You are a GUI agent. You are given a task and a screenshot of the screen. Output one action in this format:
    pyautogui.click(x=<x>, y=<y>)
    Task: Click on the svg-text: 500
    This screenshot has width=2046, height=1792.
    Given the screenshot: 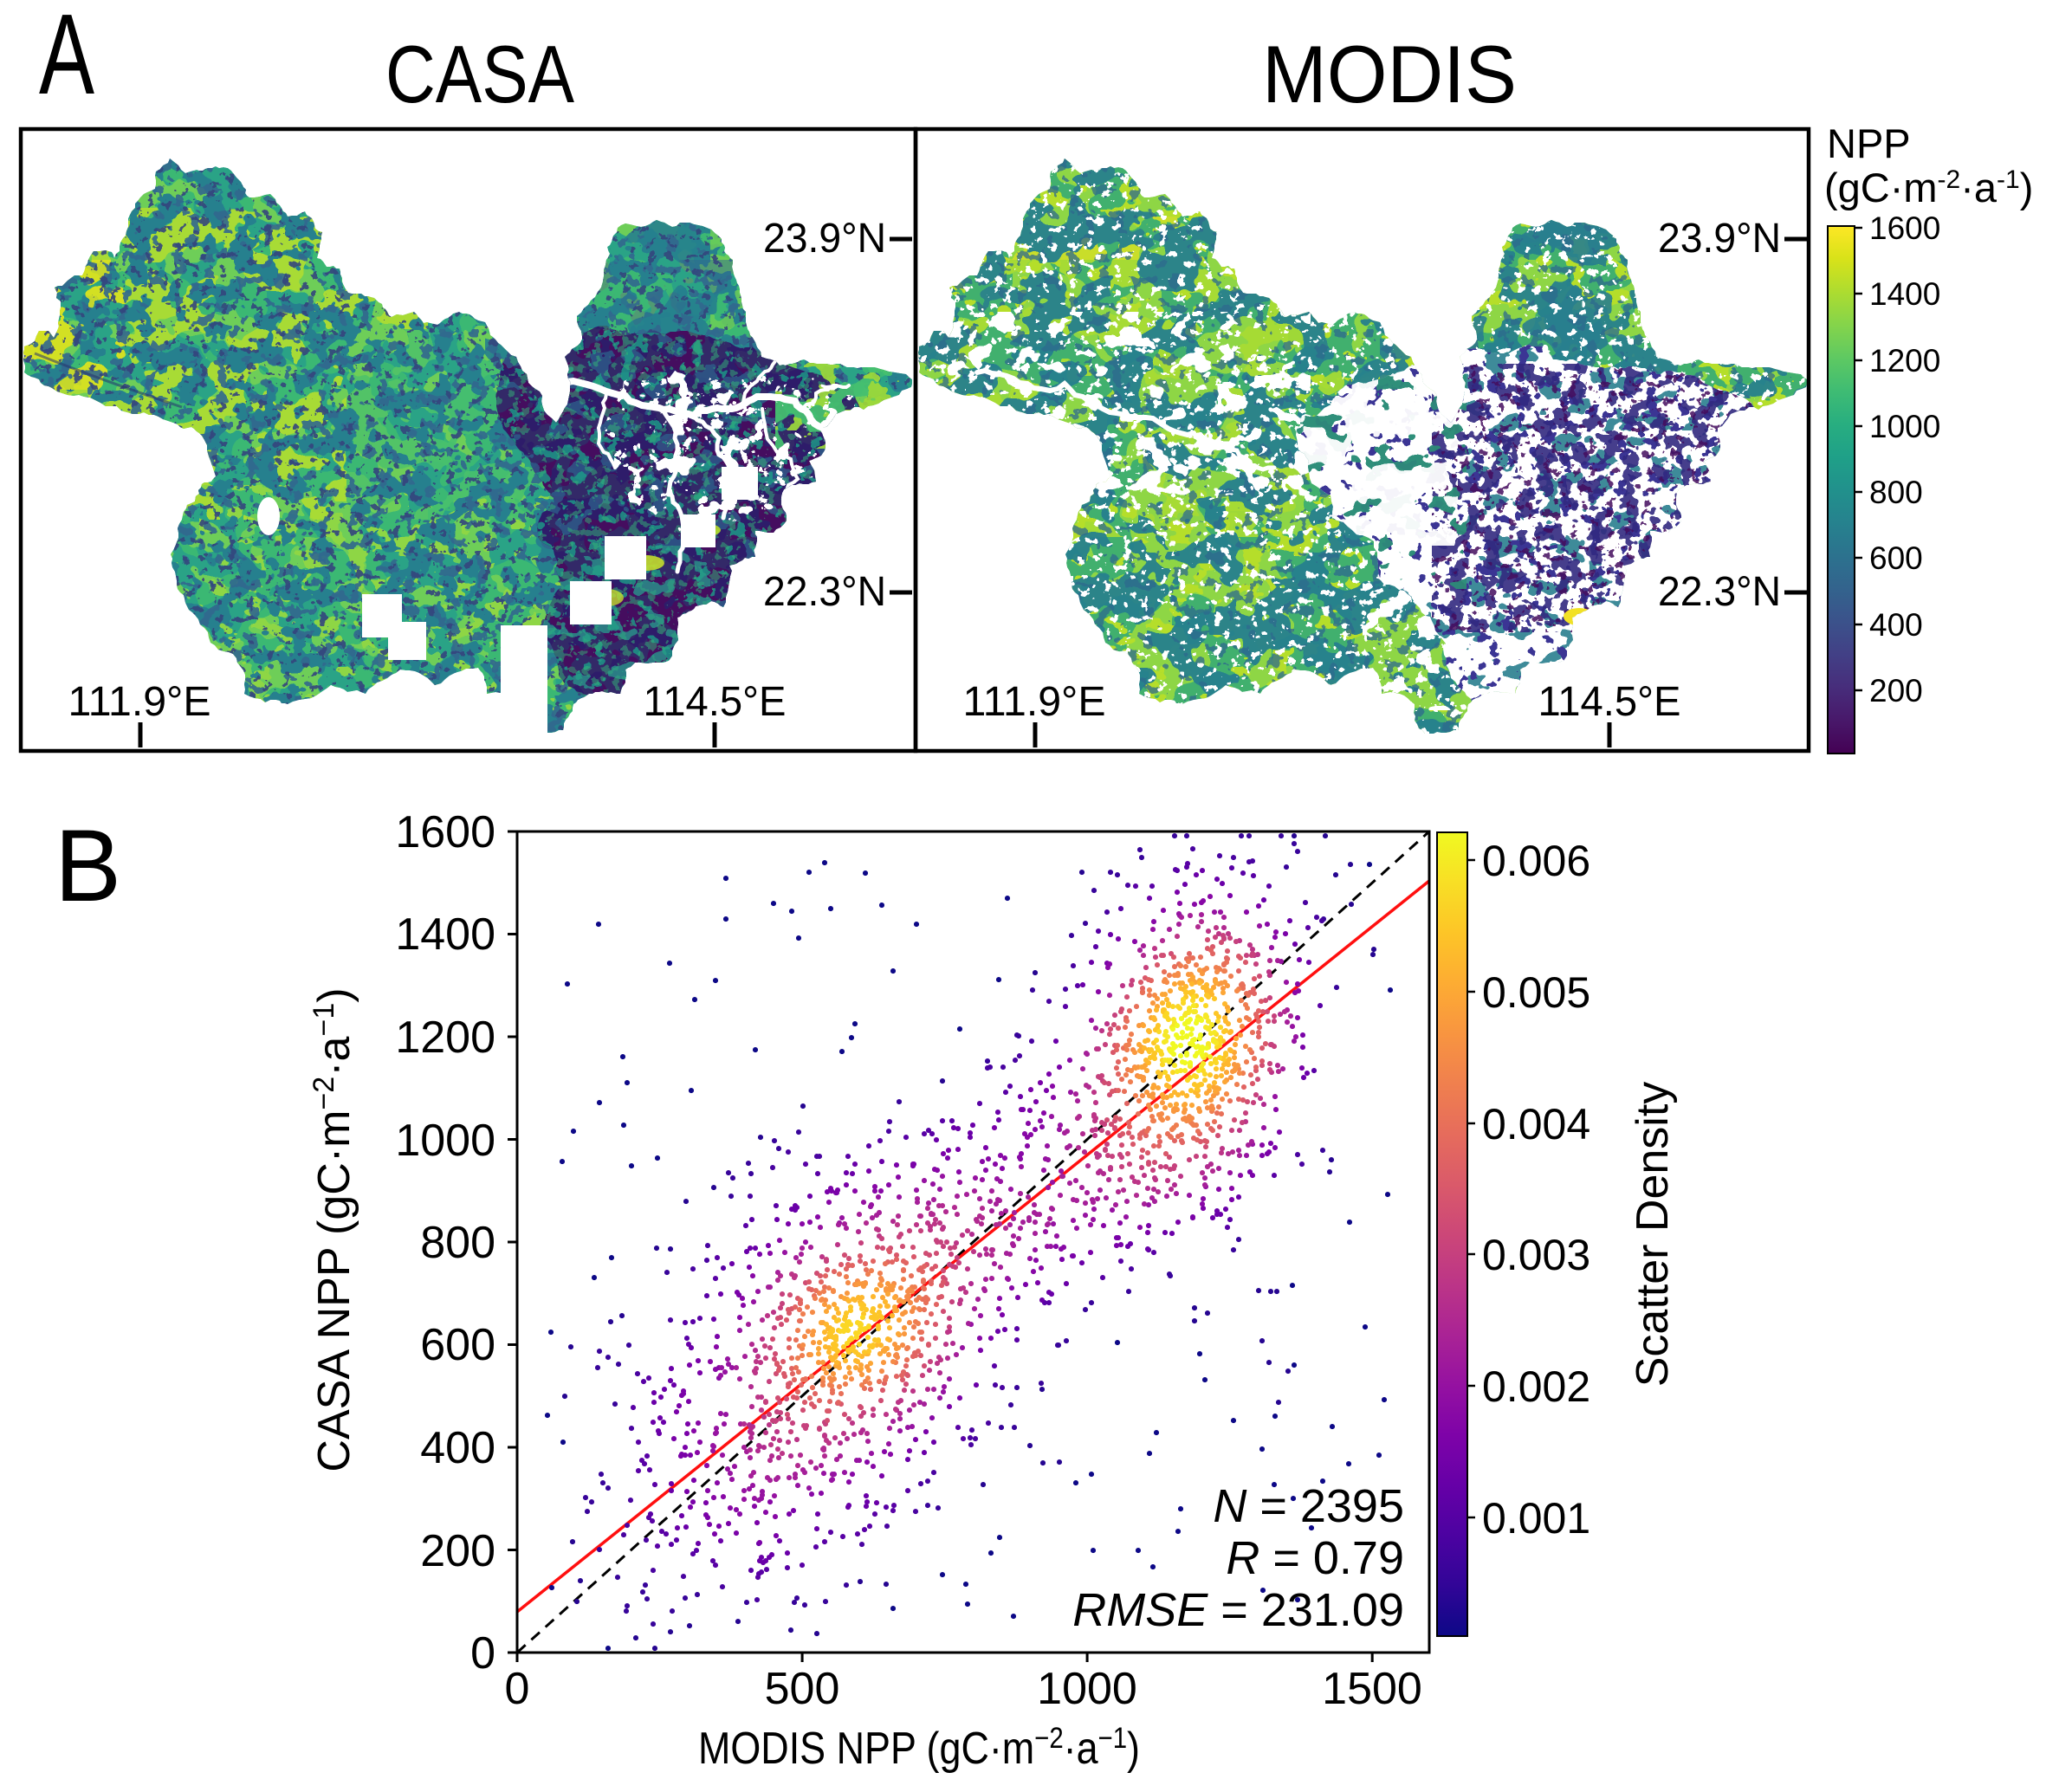 What is the action you would take?
    pyautogui.click(x=803, y=1689)
    